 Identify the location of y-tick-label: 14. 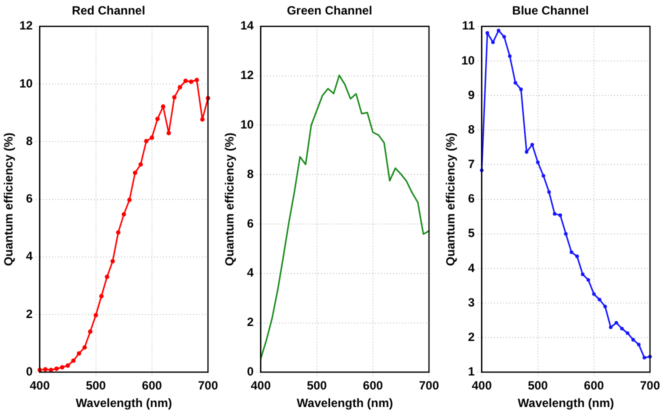
(247, 25).